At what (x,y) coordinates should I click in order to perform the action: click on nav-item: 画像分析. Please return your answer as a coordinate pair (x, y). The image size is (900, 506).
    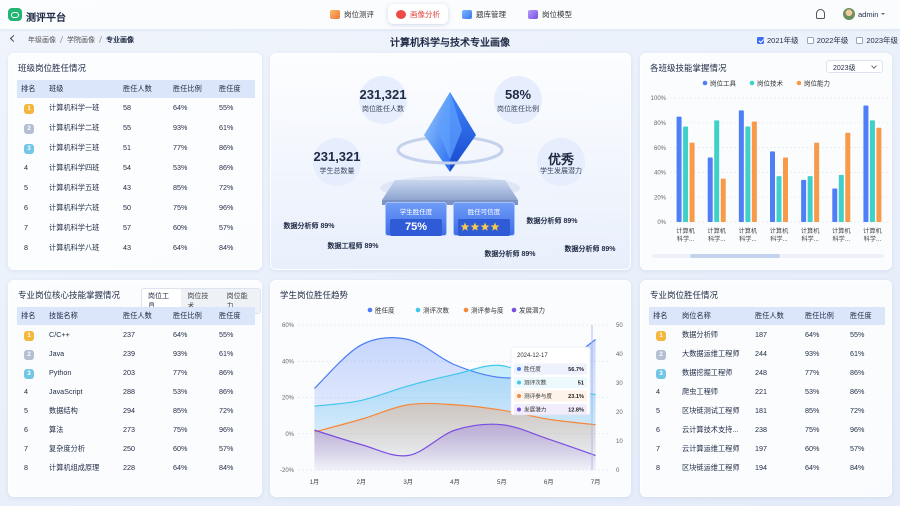
    Looking at the image, I should click on (418, 14).